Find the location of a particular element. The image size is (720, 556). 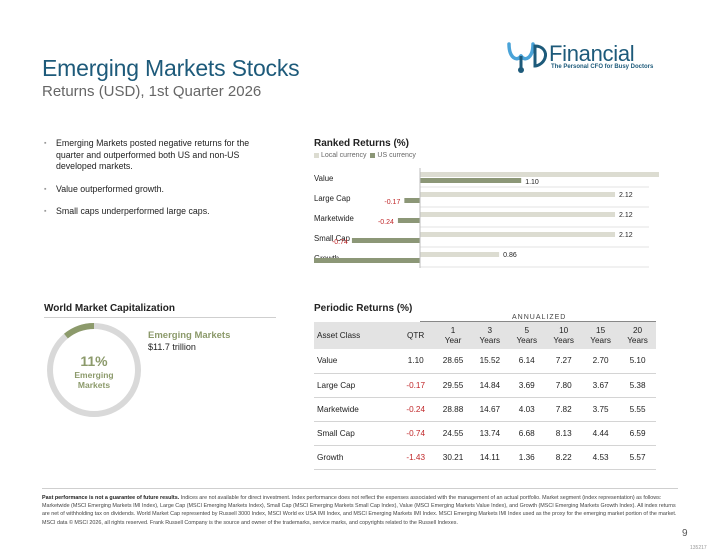

logo-tagline: The Personal CFO for Busy Doctors is located at coordinates (602, 67).